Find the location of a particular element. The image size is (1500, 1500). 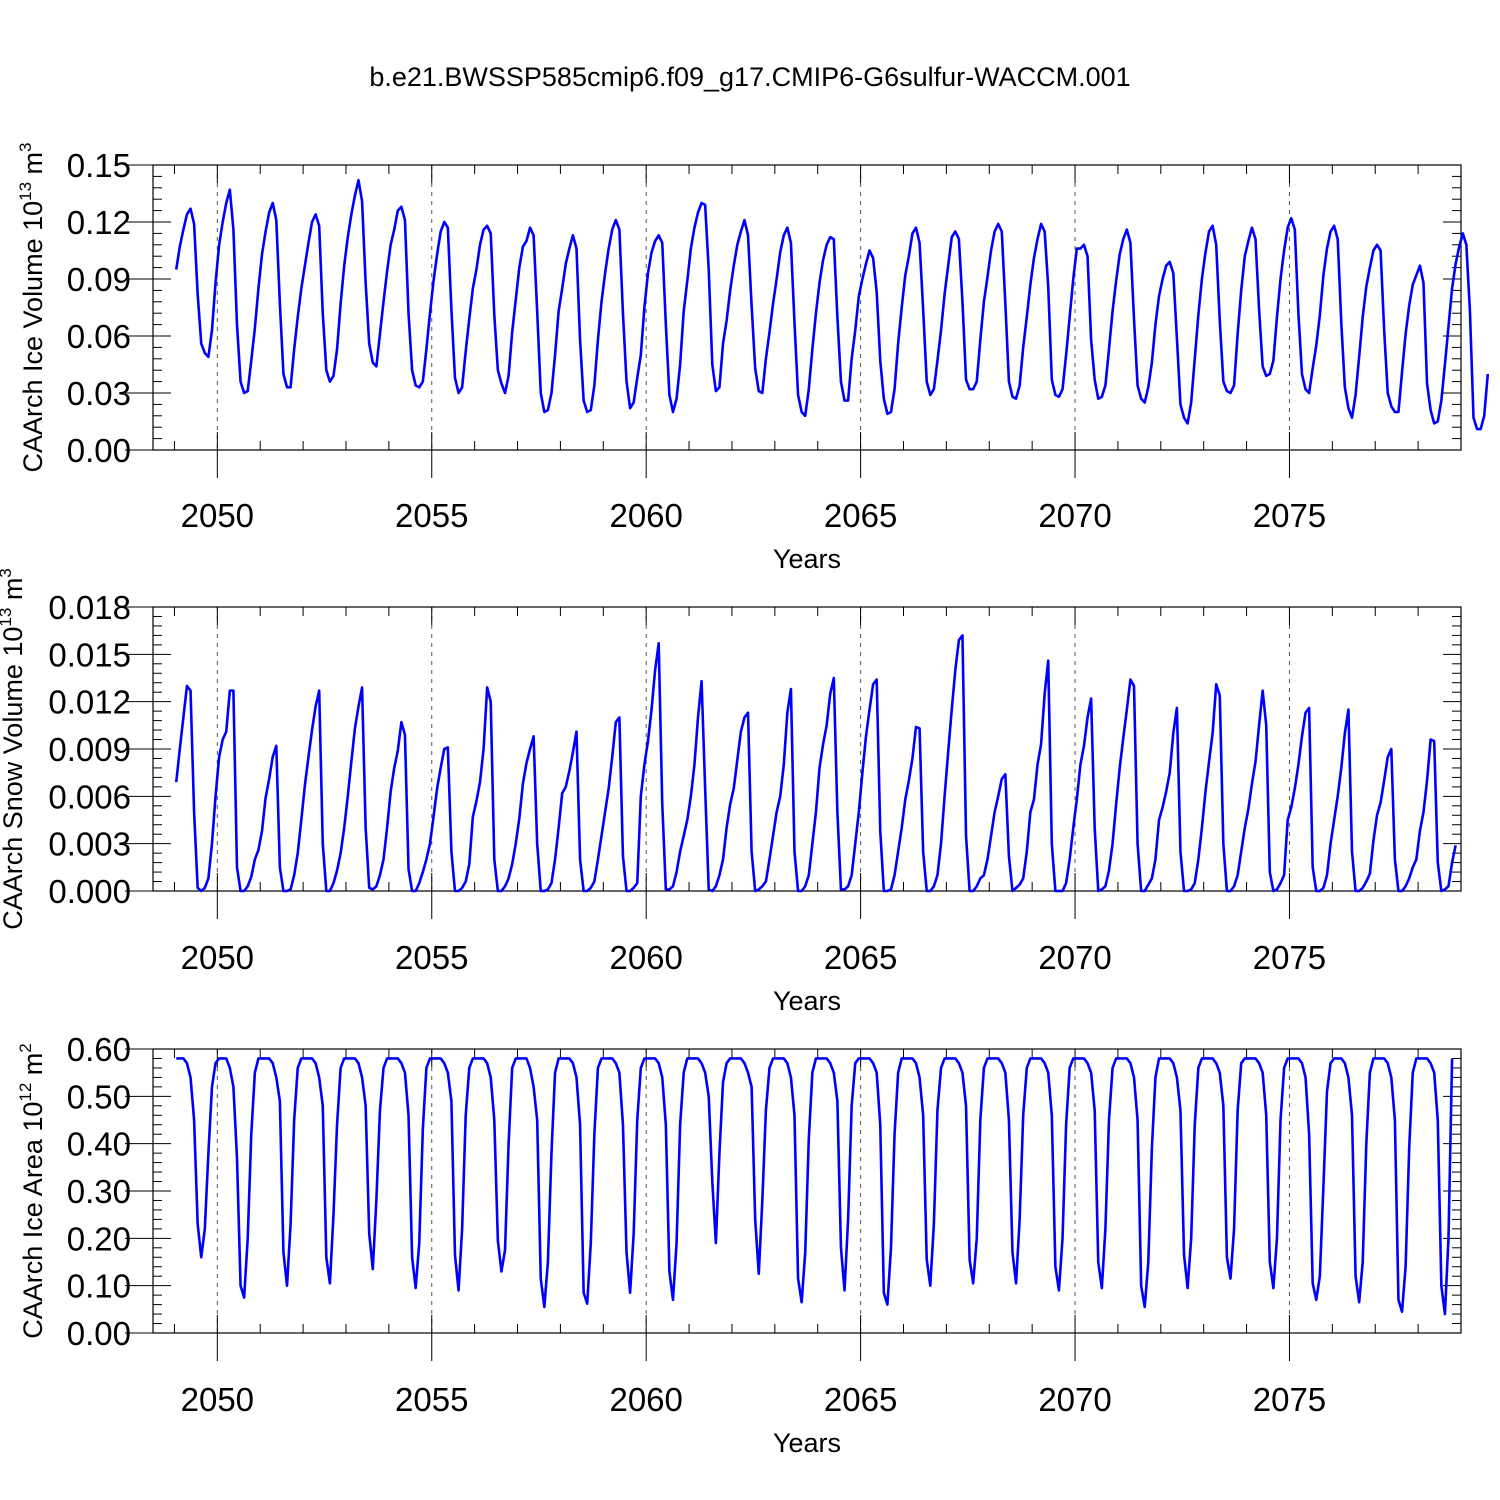

y-tick-label: 0.018 is located at coordinates (89, 607).